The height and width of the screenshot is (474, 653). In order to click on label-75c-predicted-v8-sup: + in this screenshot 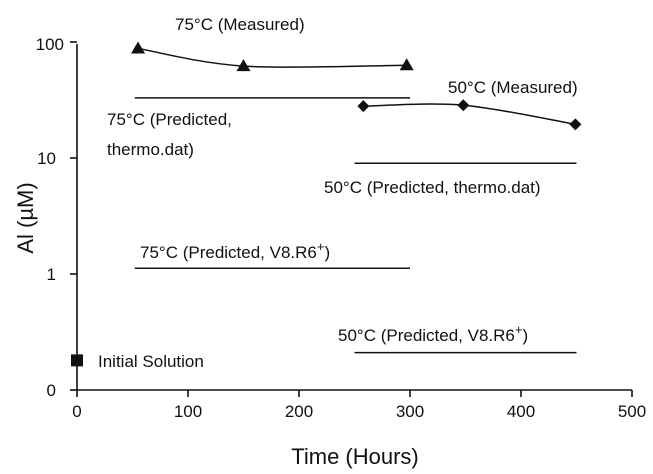, I will do `click(321, 246)`.